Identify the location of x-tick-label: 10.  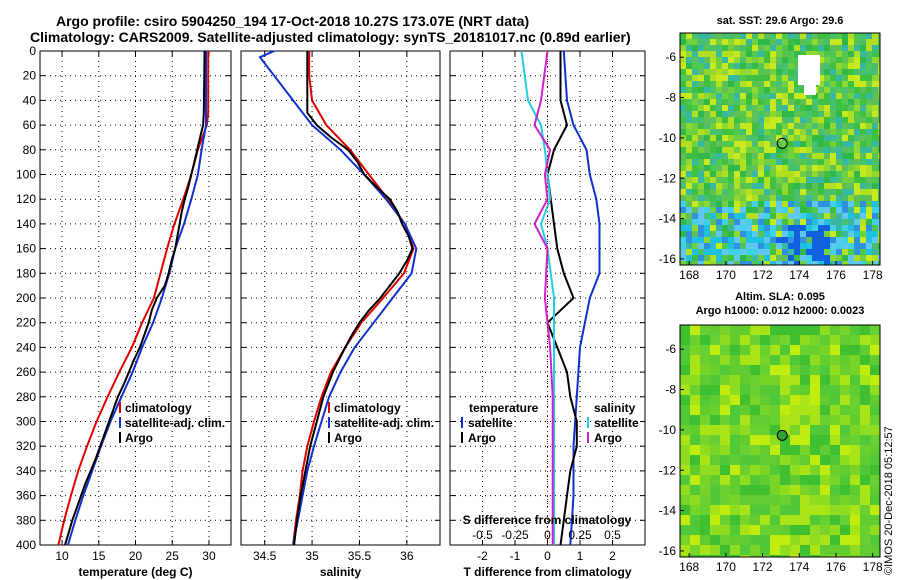
(62, 556).